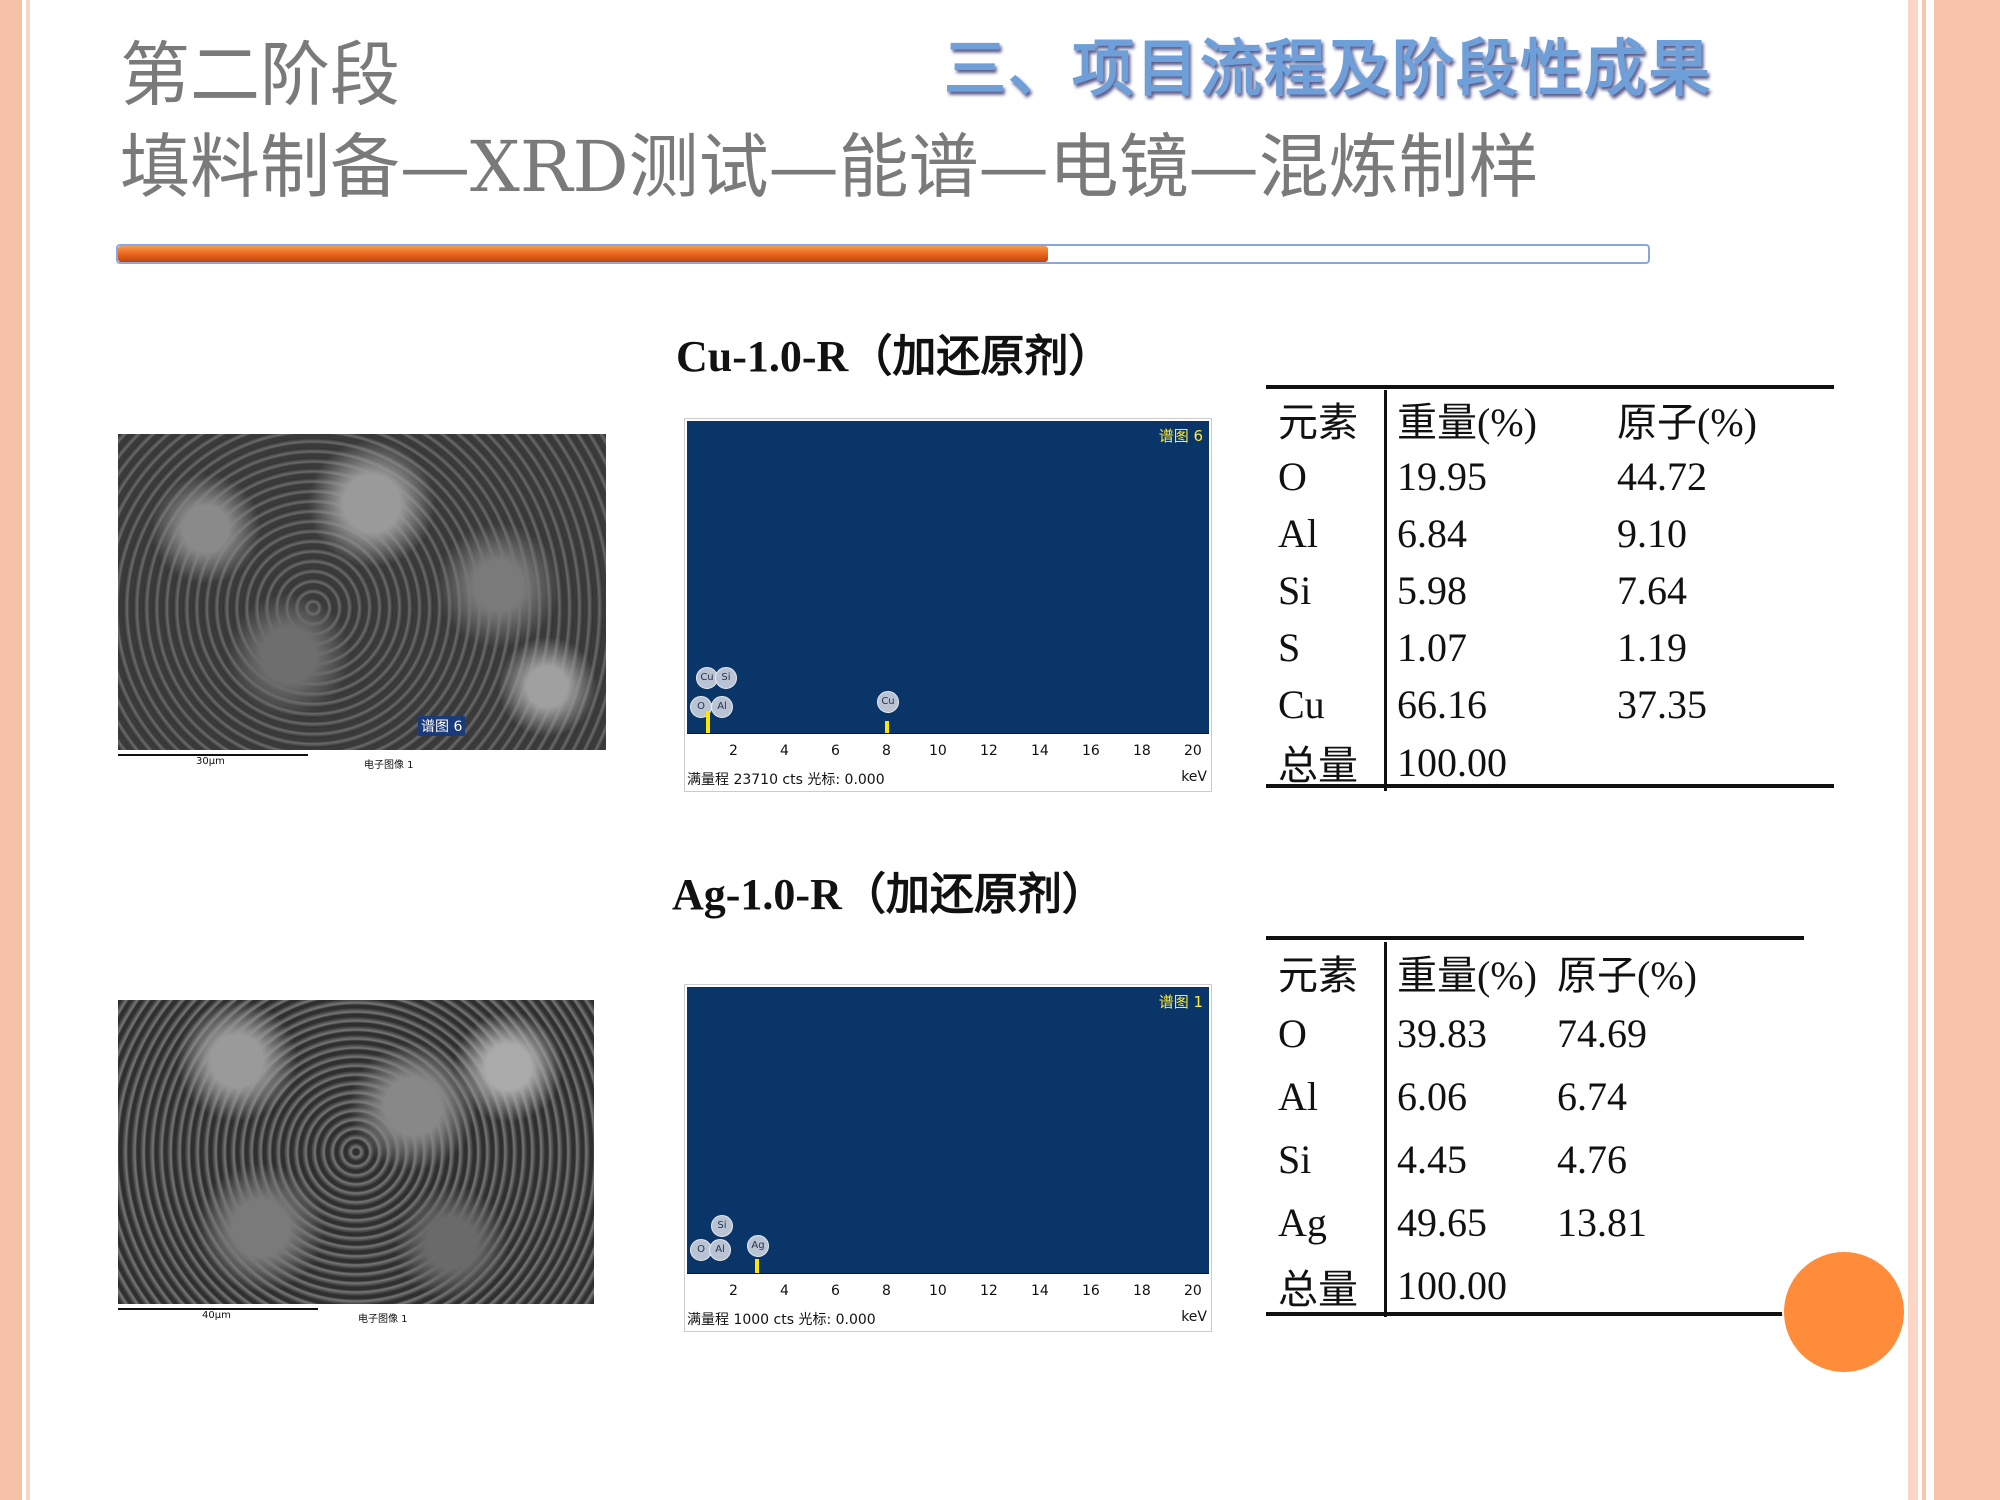 This screenshot has height=1500, width=2000. I want to click on table-bottom-rule-ag, so click(1535, 1314).